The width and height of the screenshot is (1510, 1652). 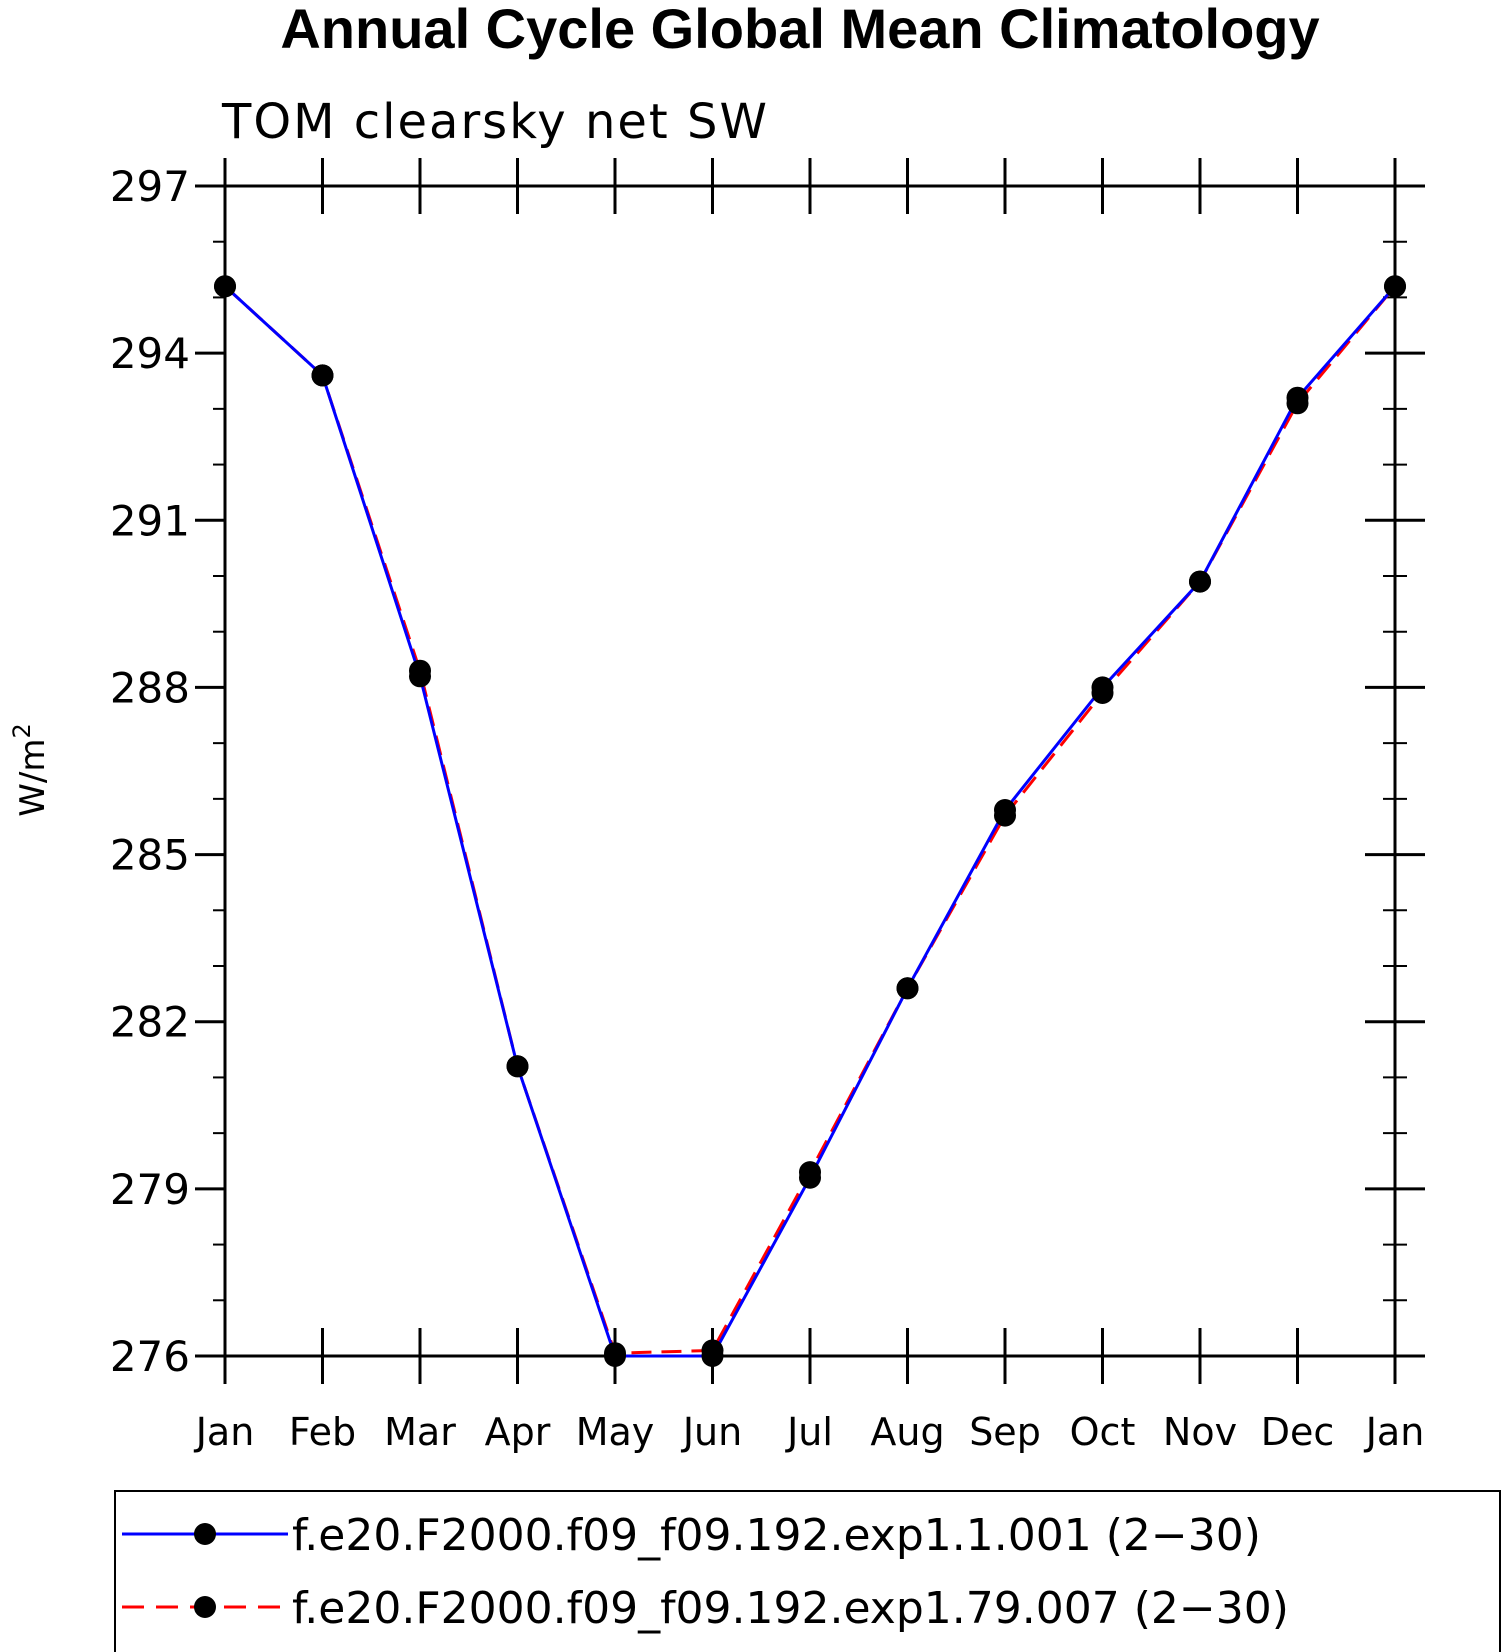 I want to click on x-tick-label: Aug, so click(x=907, y=1432).